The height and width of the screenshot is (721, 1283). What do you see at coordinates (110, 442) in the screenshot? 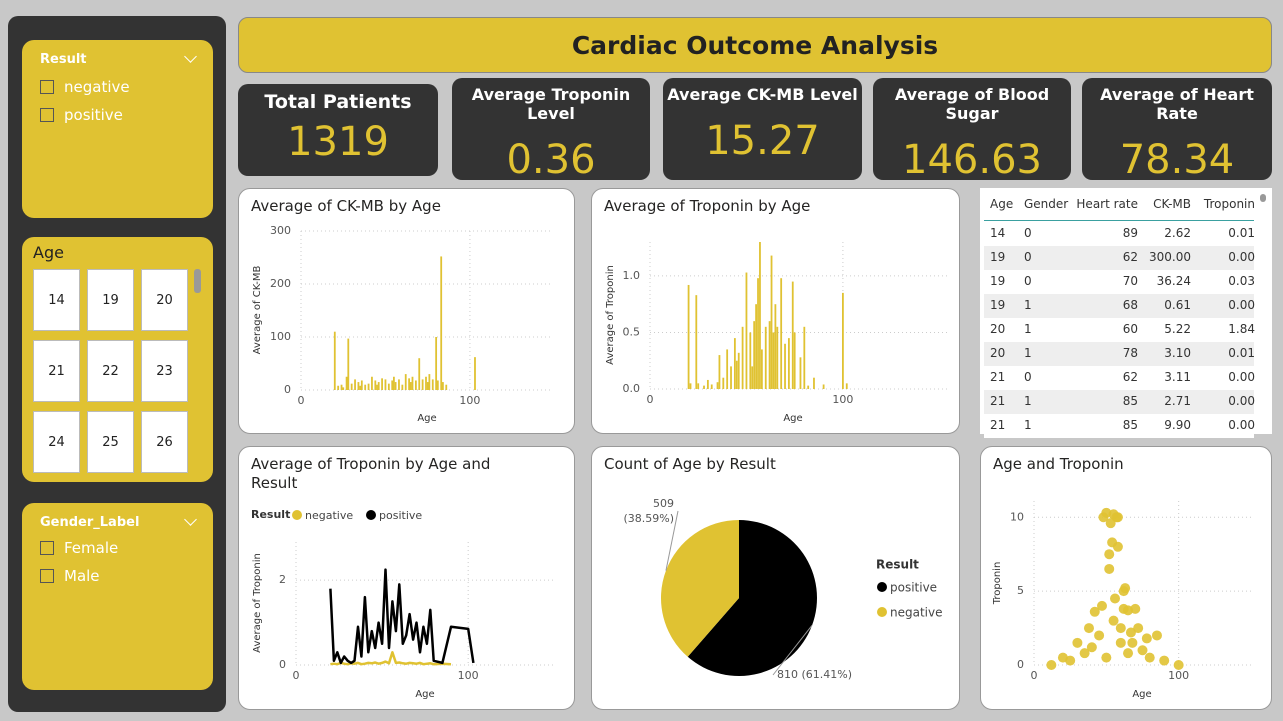
I see `age-tile: 25` at bounding box center [110, 442].